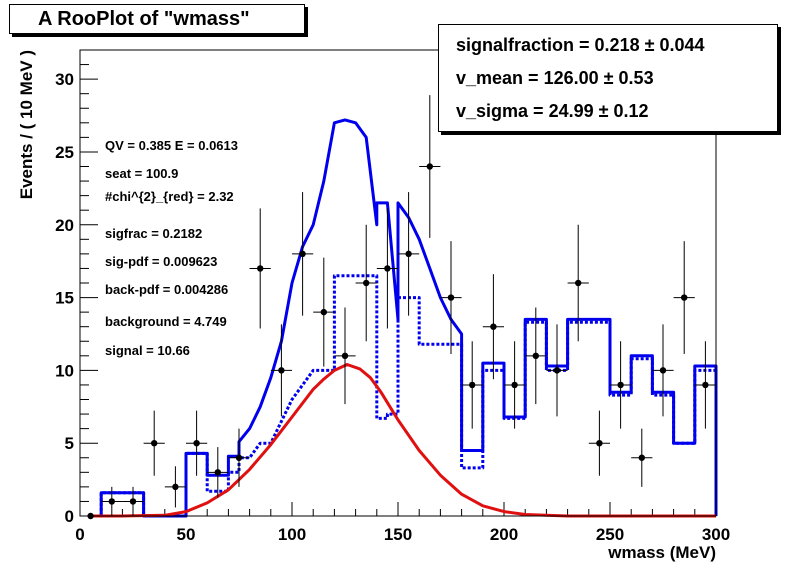  Describe the element at coordinates (504, 534) in the screenshot. I see `x-tick-label: 200` at that location.